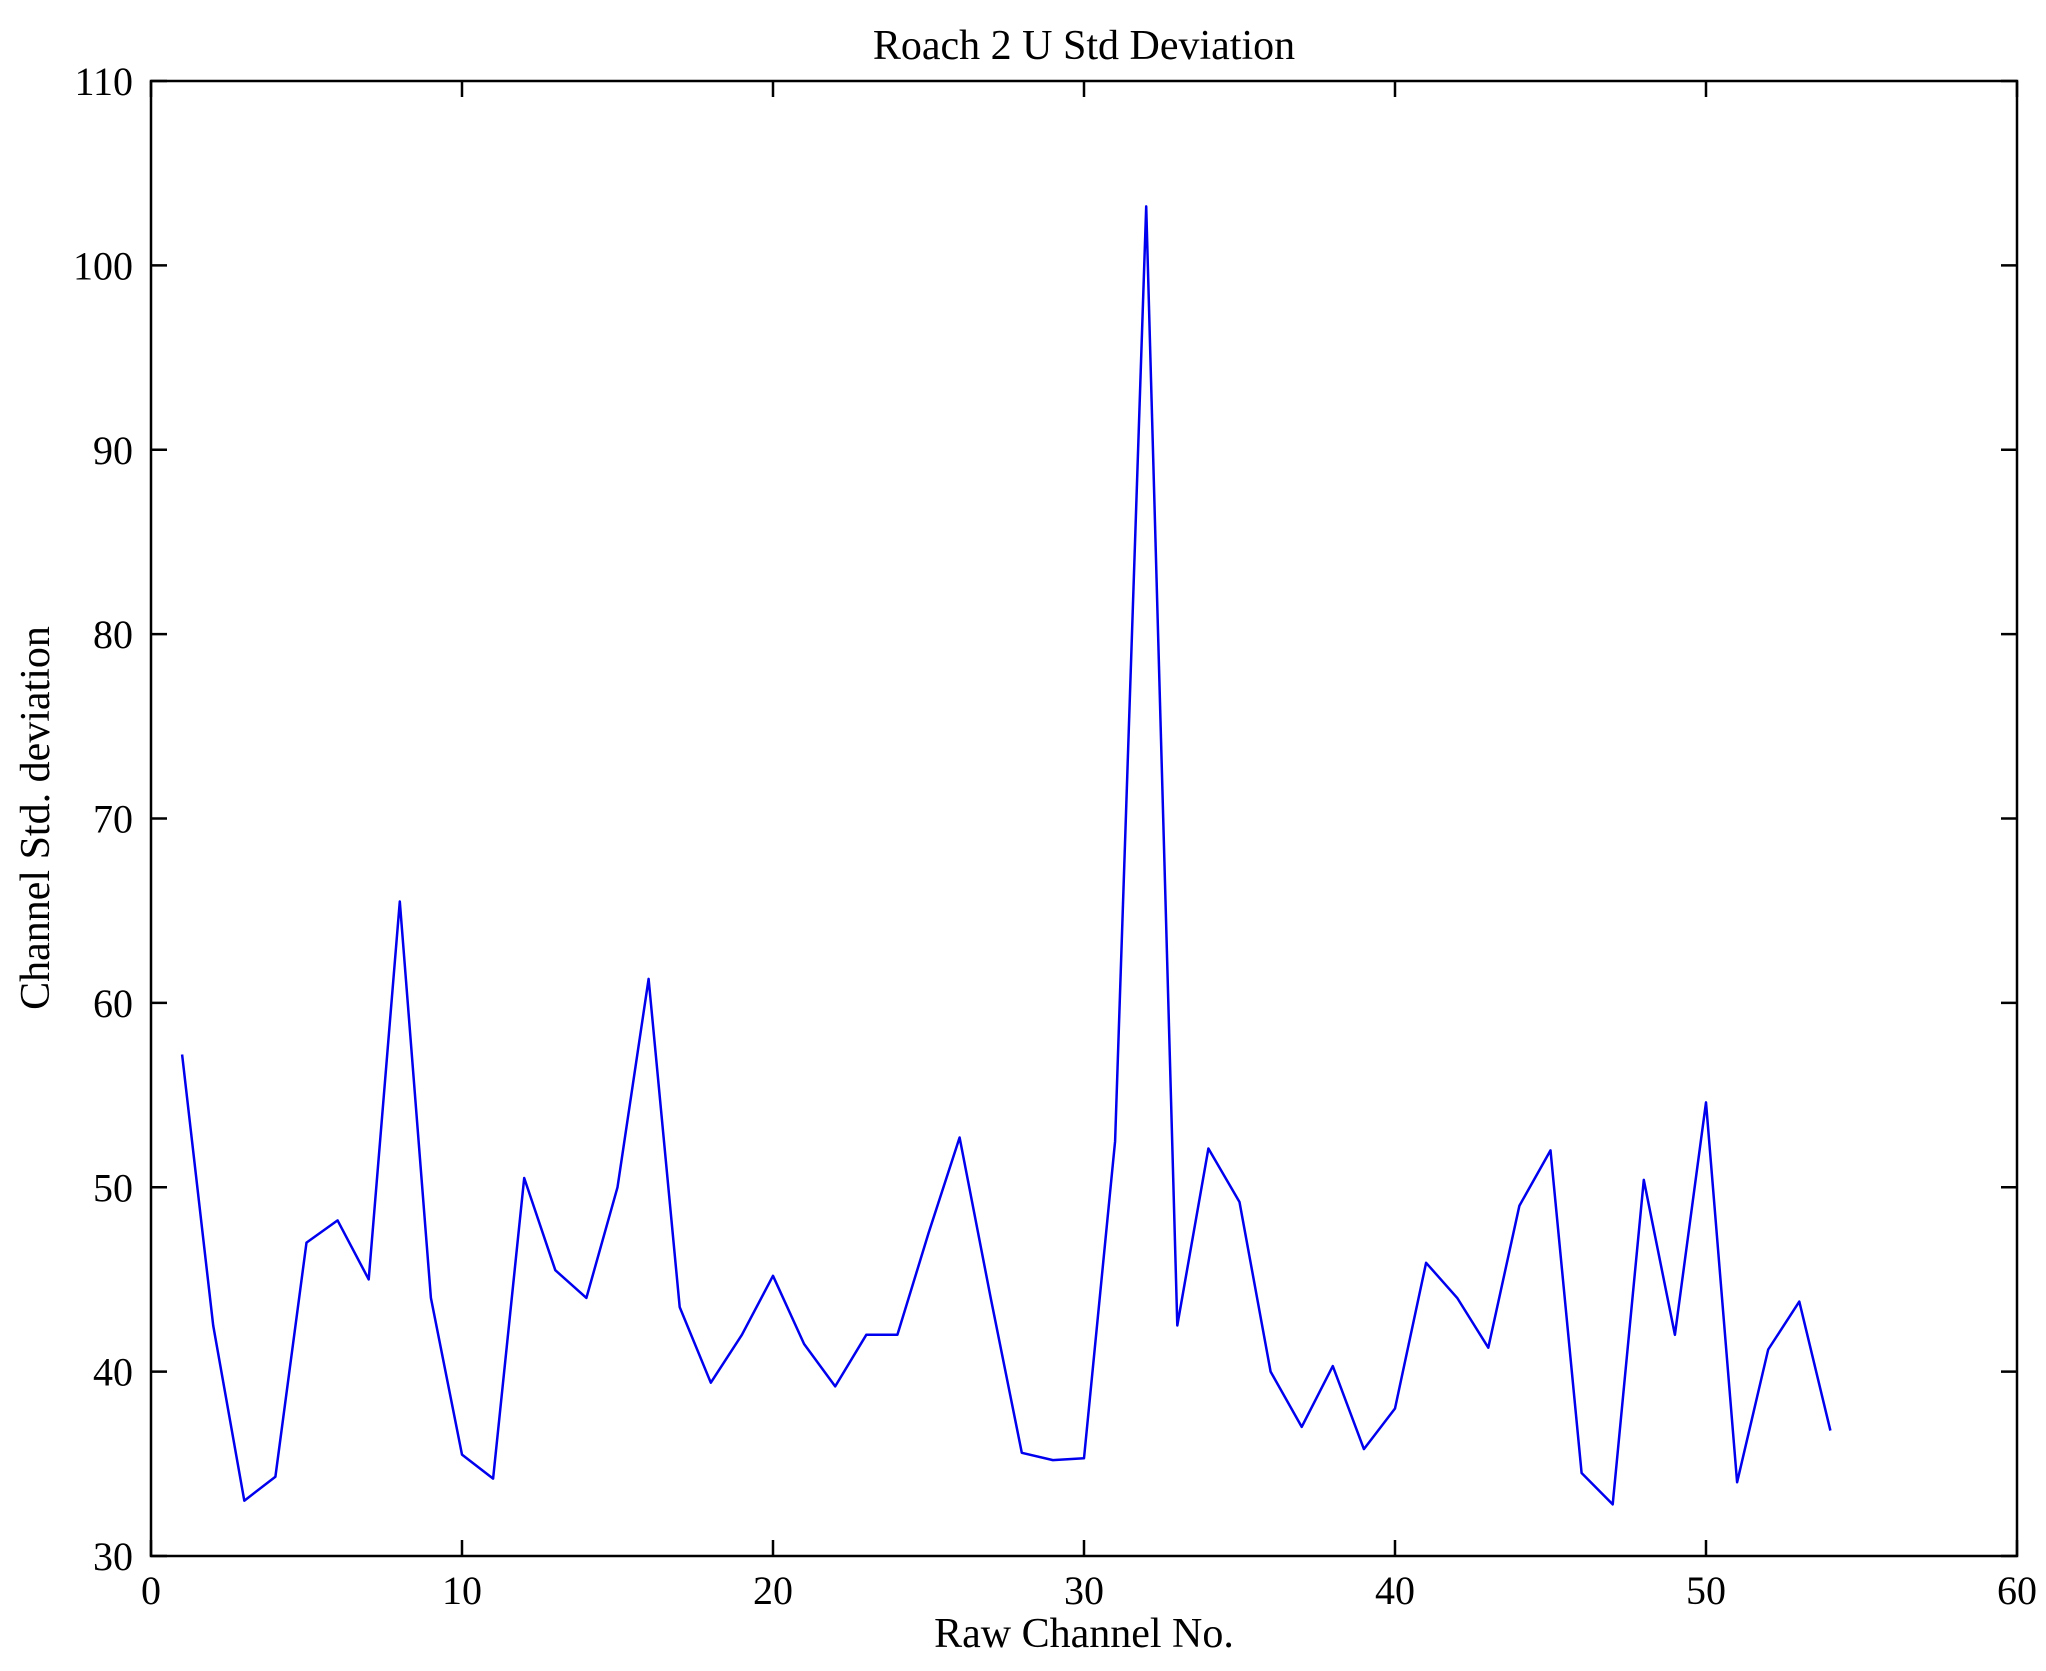 The height and width of the screenshot is (1671, 2046). Describe the element at coordinates (103, 265) in the screenshot. I see `y-tick-label: 100` at that location.